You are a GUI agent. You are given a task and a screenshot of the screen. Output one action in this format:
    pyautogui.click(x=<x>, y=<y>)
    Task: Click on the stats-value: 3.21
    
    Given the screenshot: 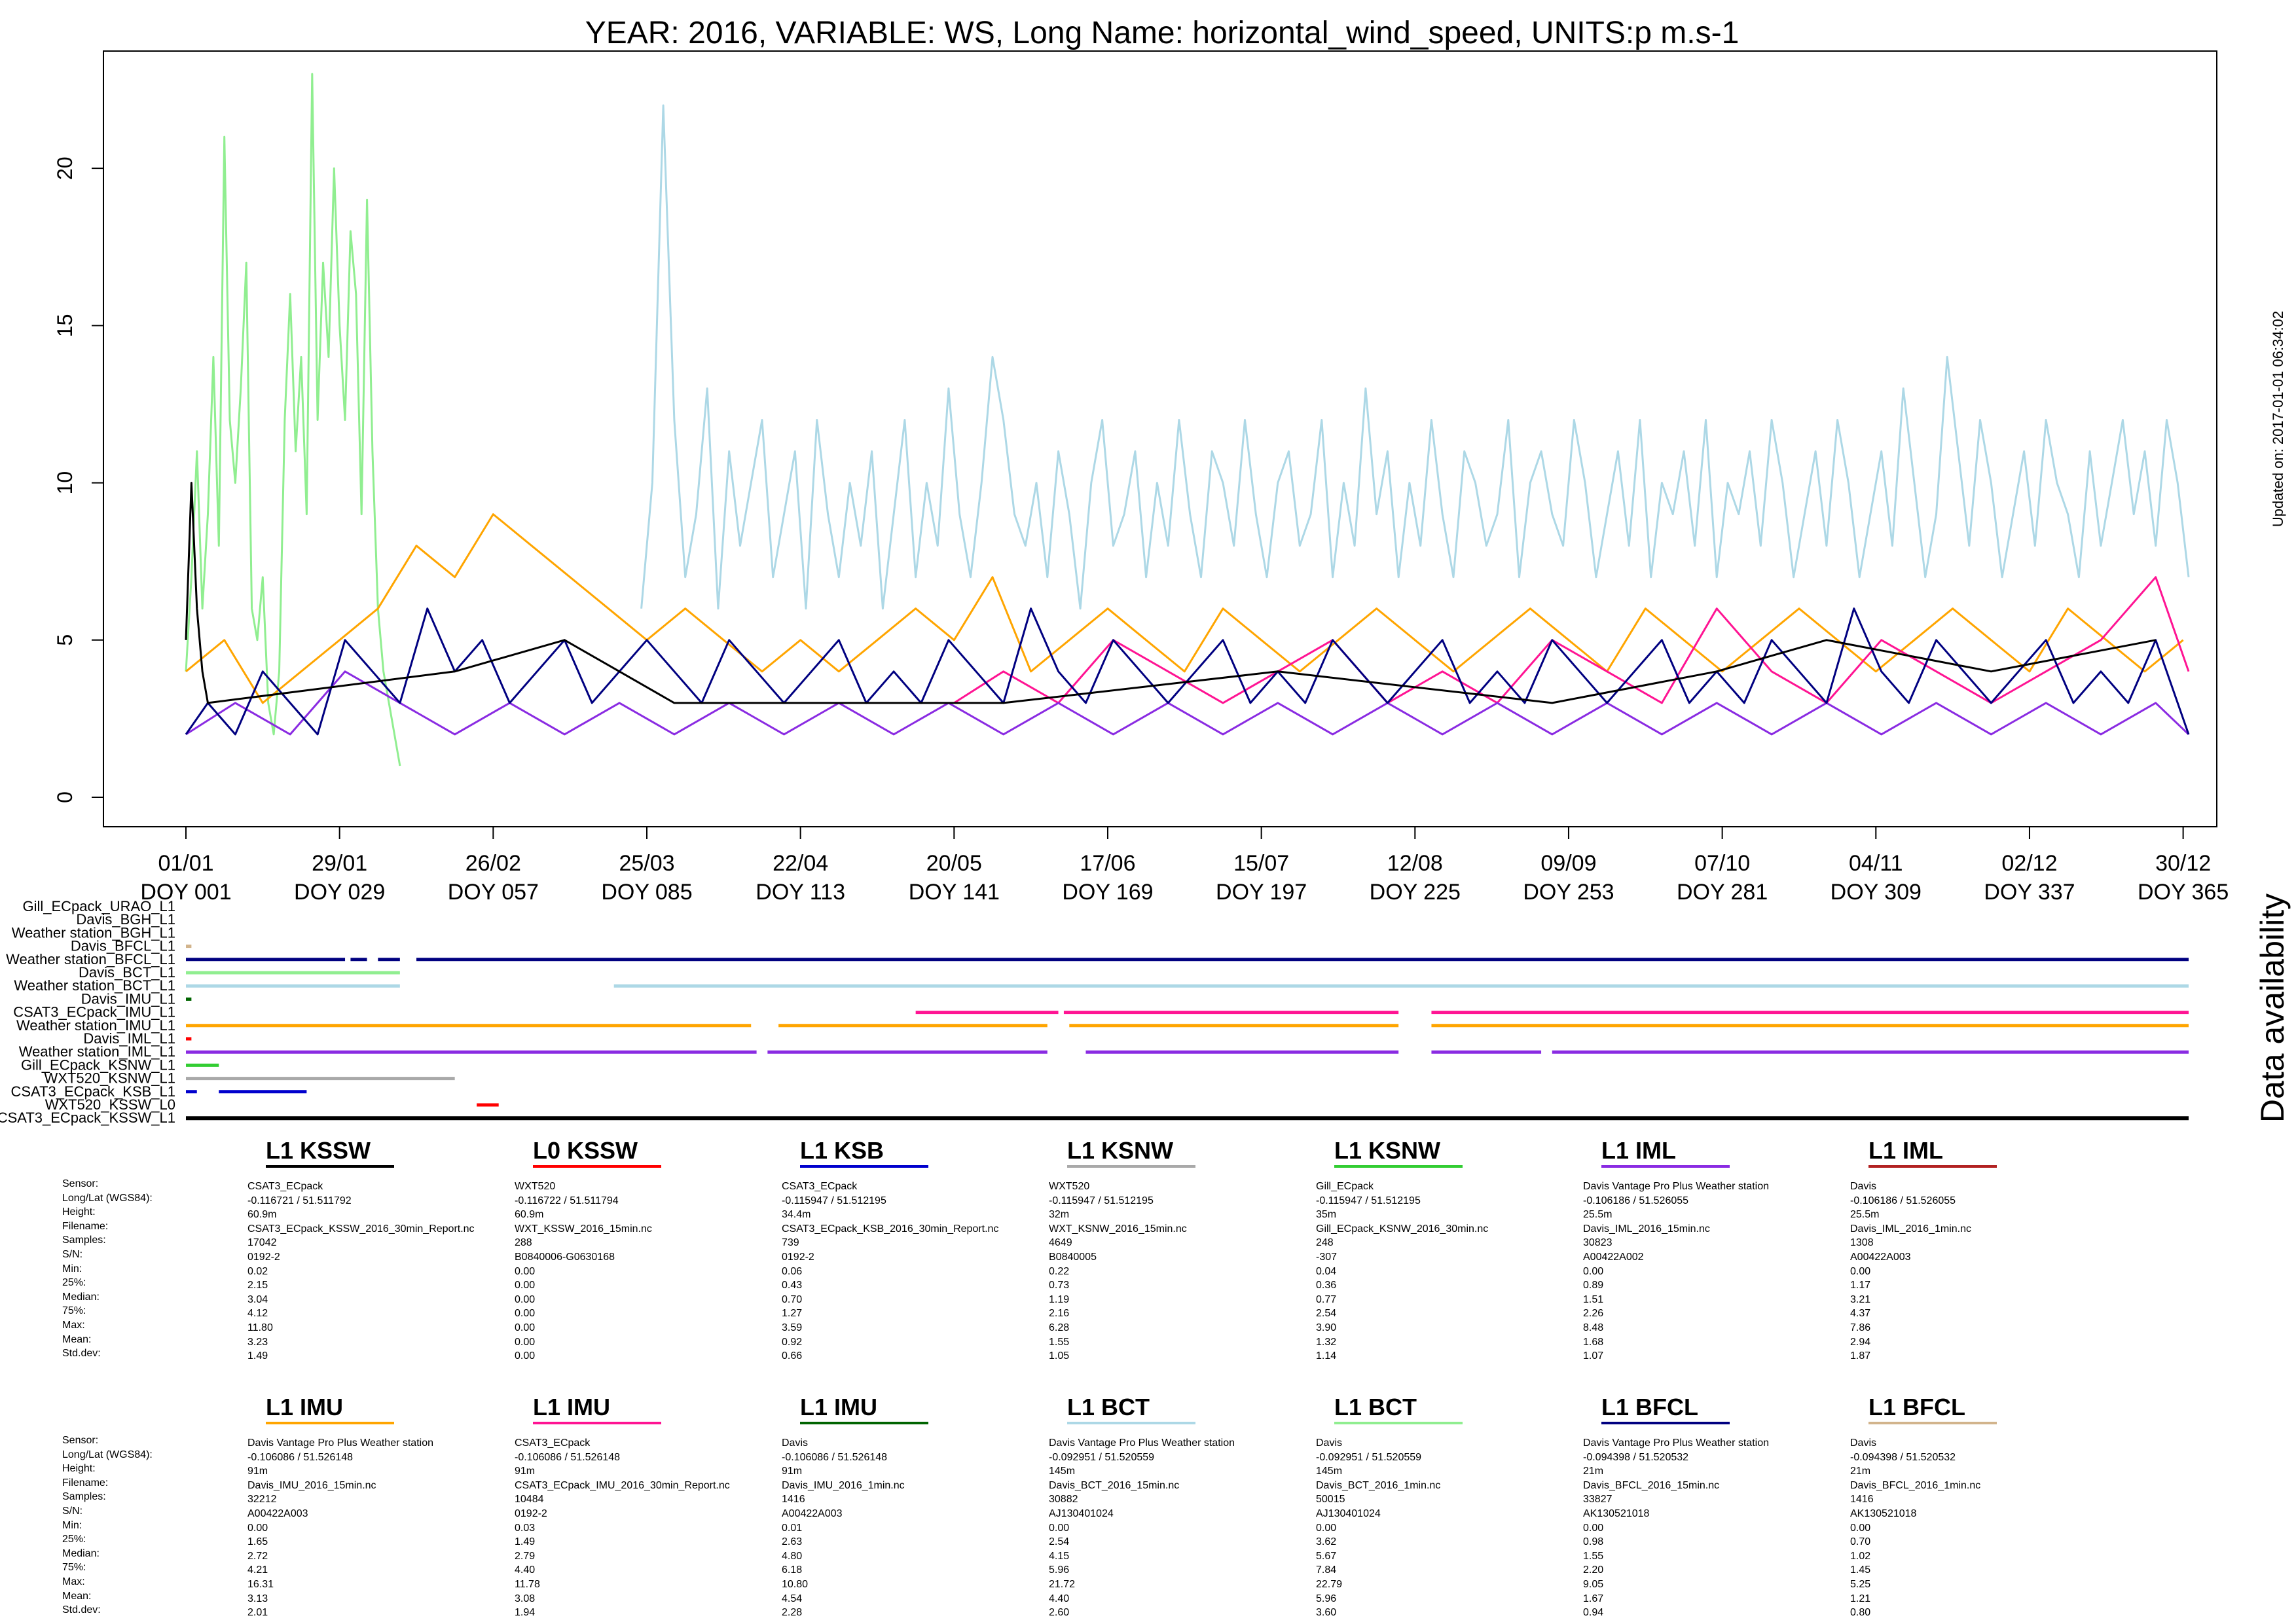 What is the action you would take?
    pyautogui.click(x=1860, y=1299)
    